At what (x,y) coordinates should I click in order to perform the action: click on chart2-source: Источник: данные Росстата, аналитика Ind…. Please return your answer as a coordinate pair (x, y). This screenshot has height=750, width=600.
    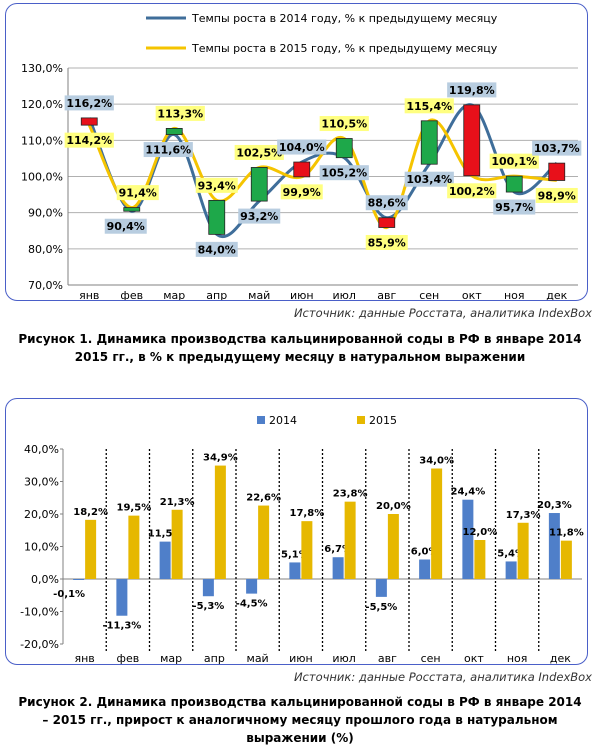
    Looking at the image, I should click on (442, 677).